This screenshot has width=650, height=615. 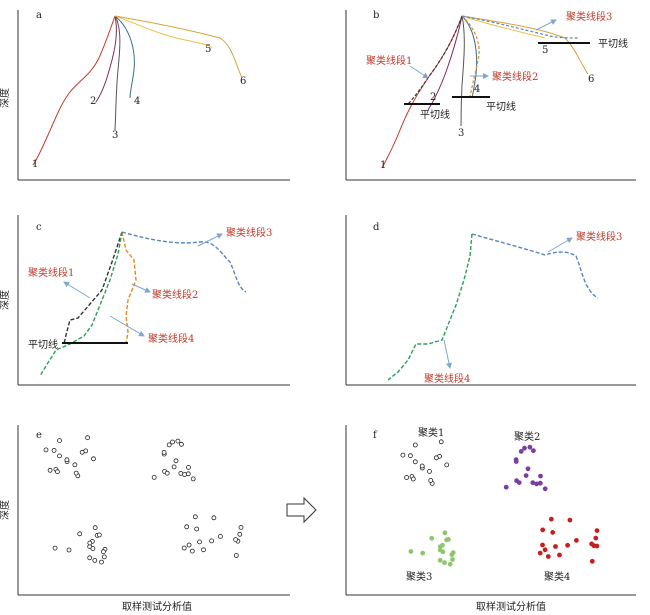 I want to click on segment-label-c-3: 聚类线段3, so click(x=249, y=232).